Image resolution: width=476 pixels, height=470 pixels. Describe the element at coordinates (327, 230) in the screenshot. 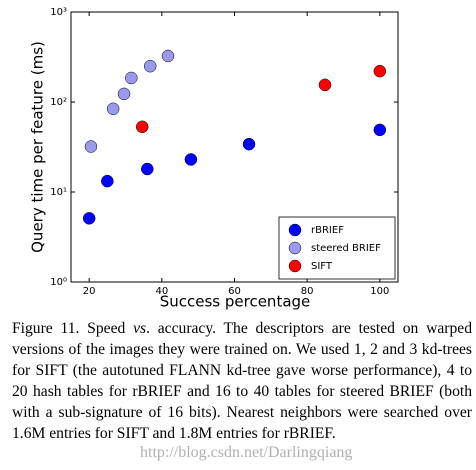

I see `legend-label: rBRIEF` at that location.